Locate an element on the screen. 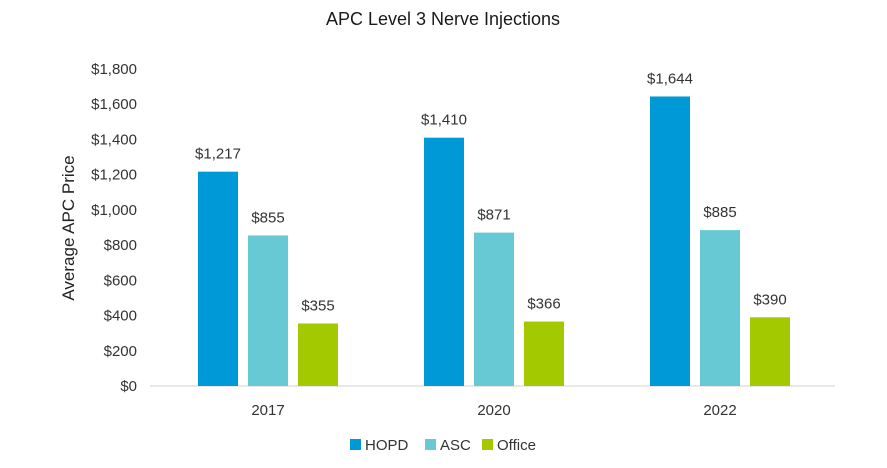 The width and height of the screenshot is (887, 468). bar-asc-2020 is located at coordinates (494, 309).